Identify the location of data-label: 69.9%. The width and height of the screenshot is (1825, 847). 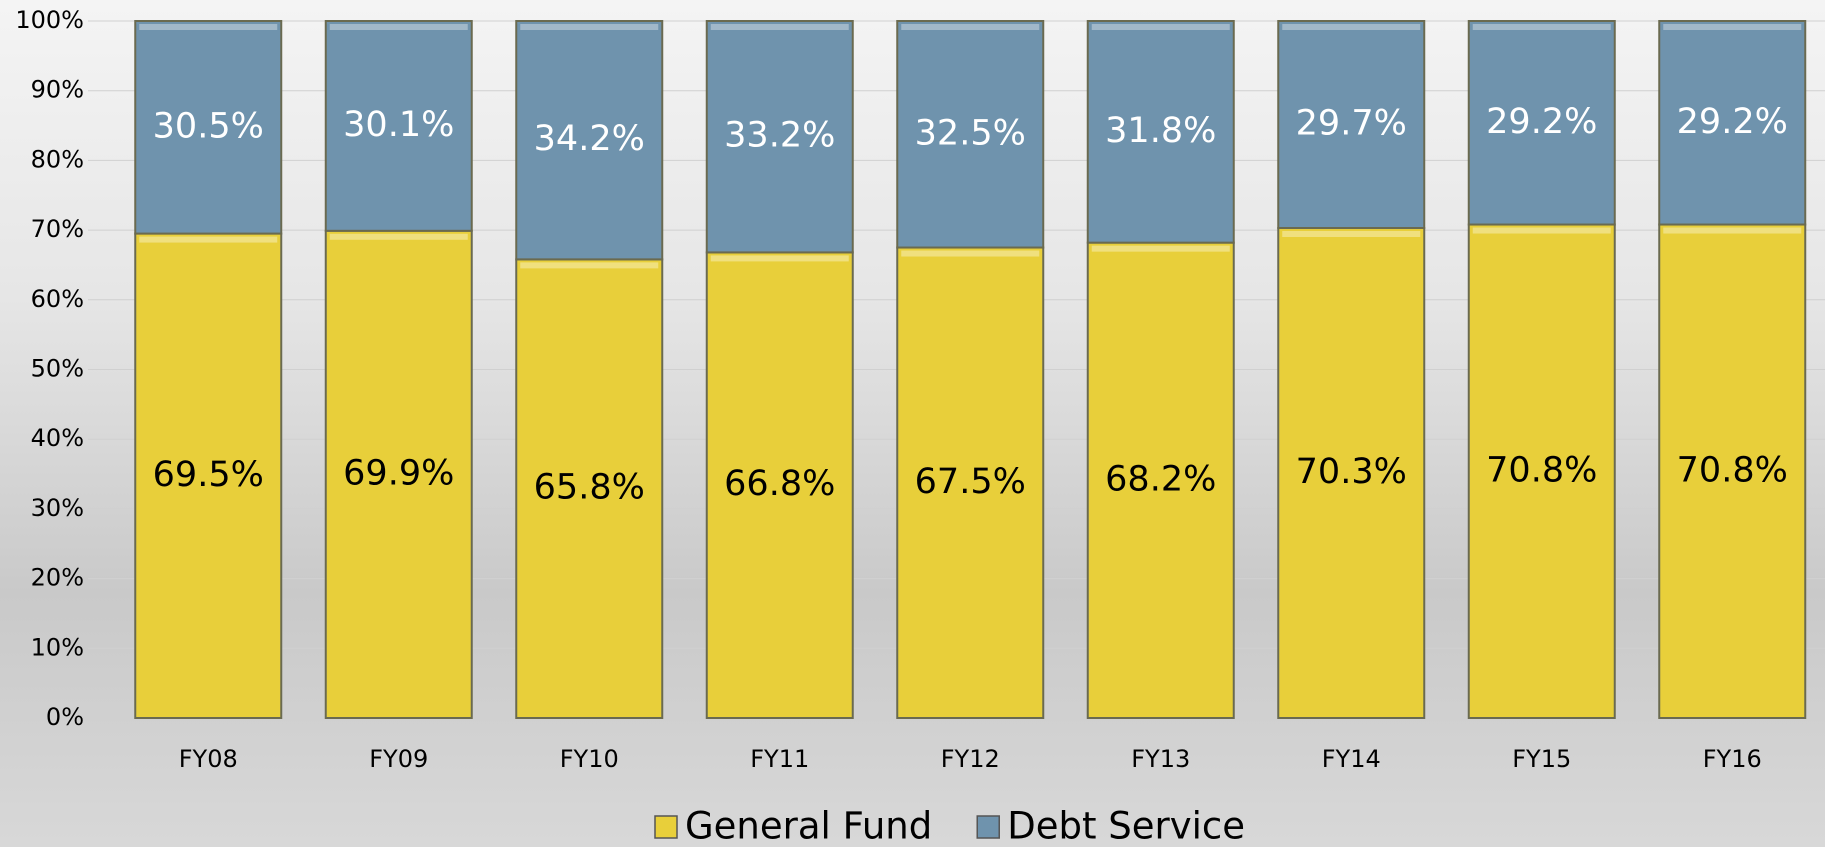
(398, 473).